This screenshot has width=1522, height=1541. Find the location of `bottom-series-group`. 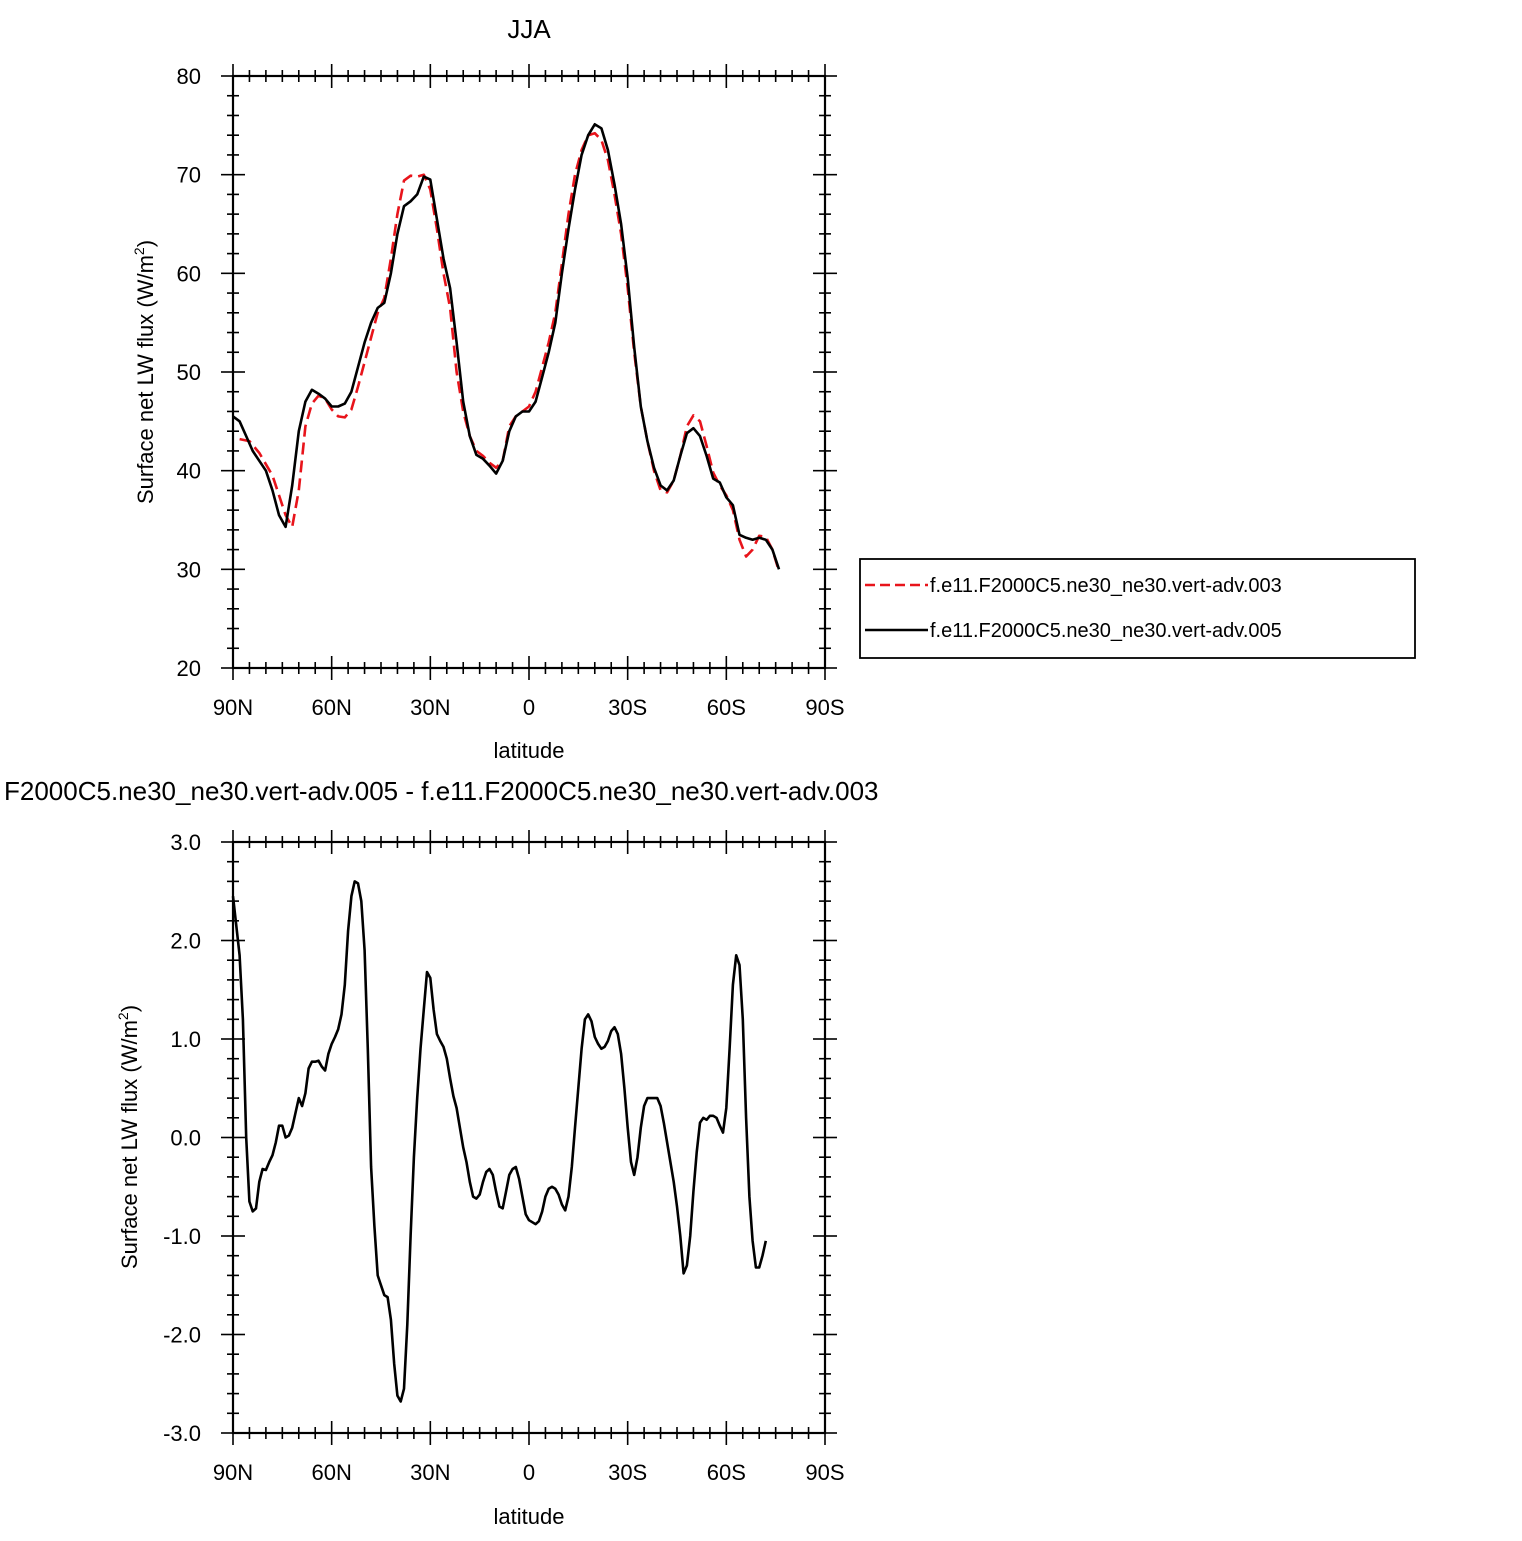

bottom-series-group is located at coordinates (499, 1141).